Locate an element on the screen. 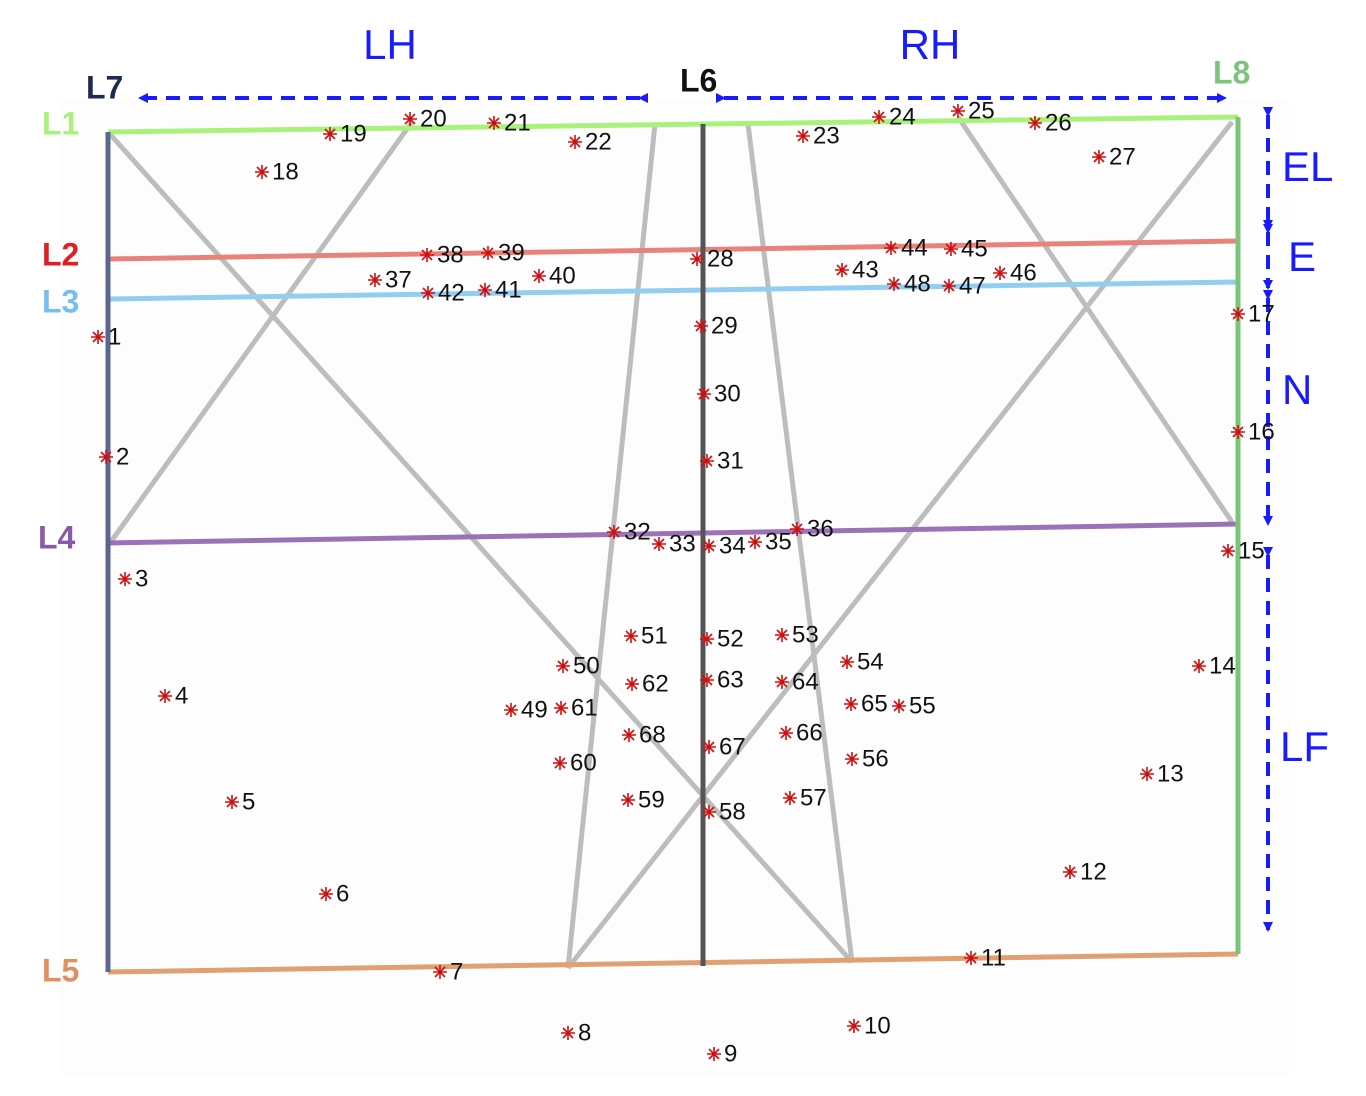 This screenshot has height=1096, width=1366. point-label: 6 is located at coordinates (342, 893).